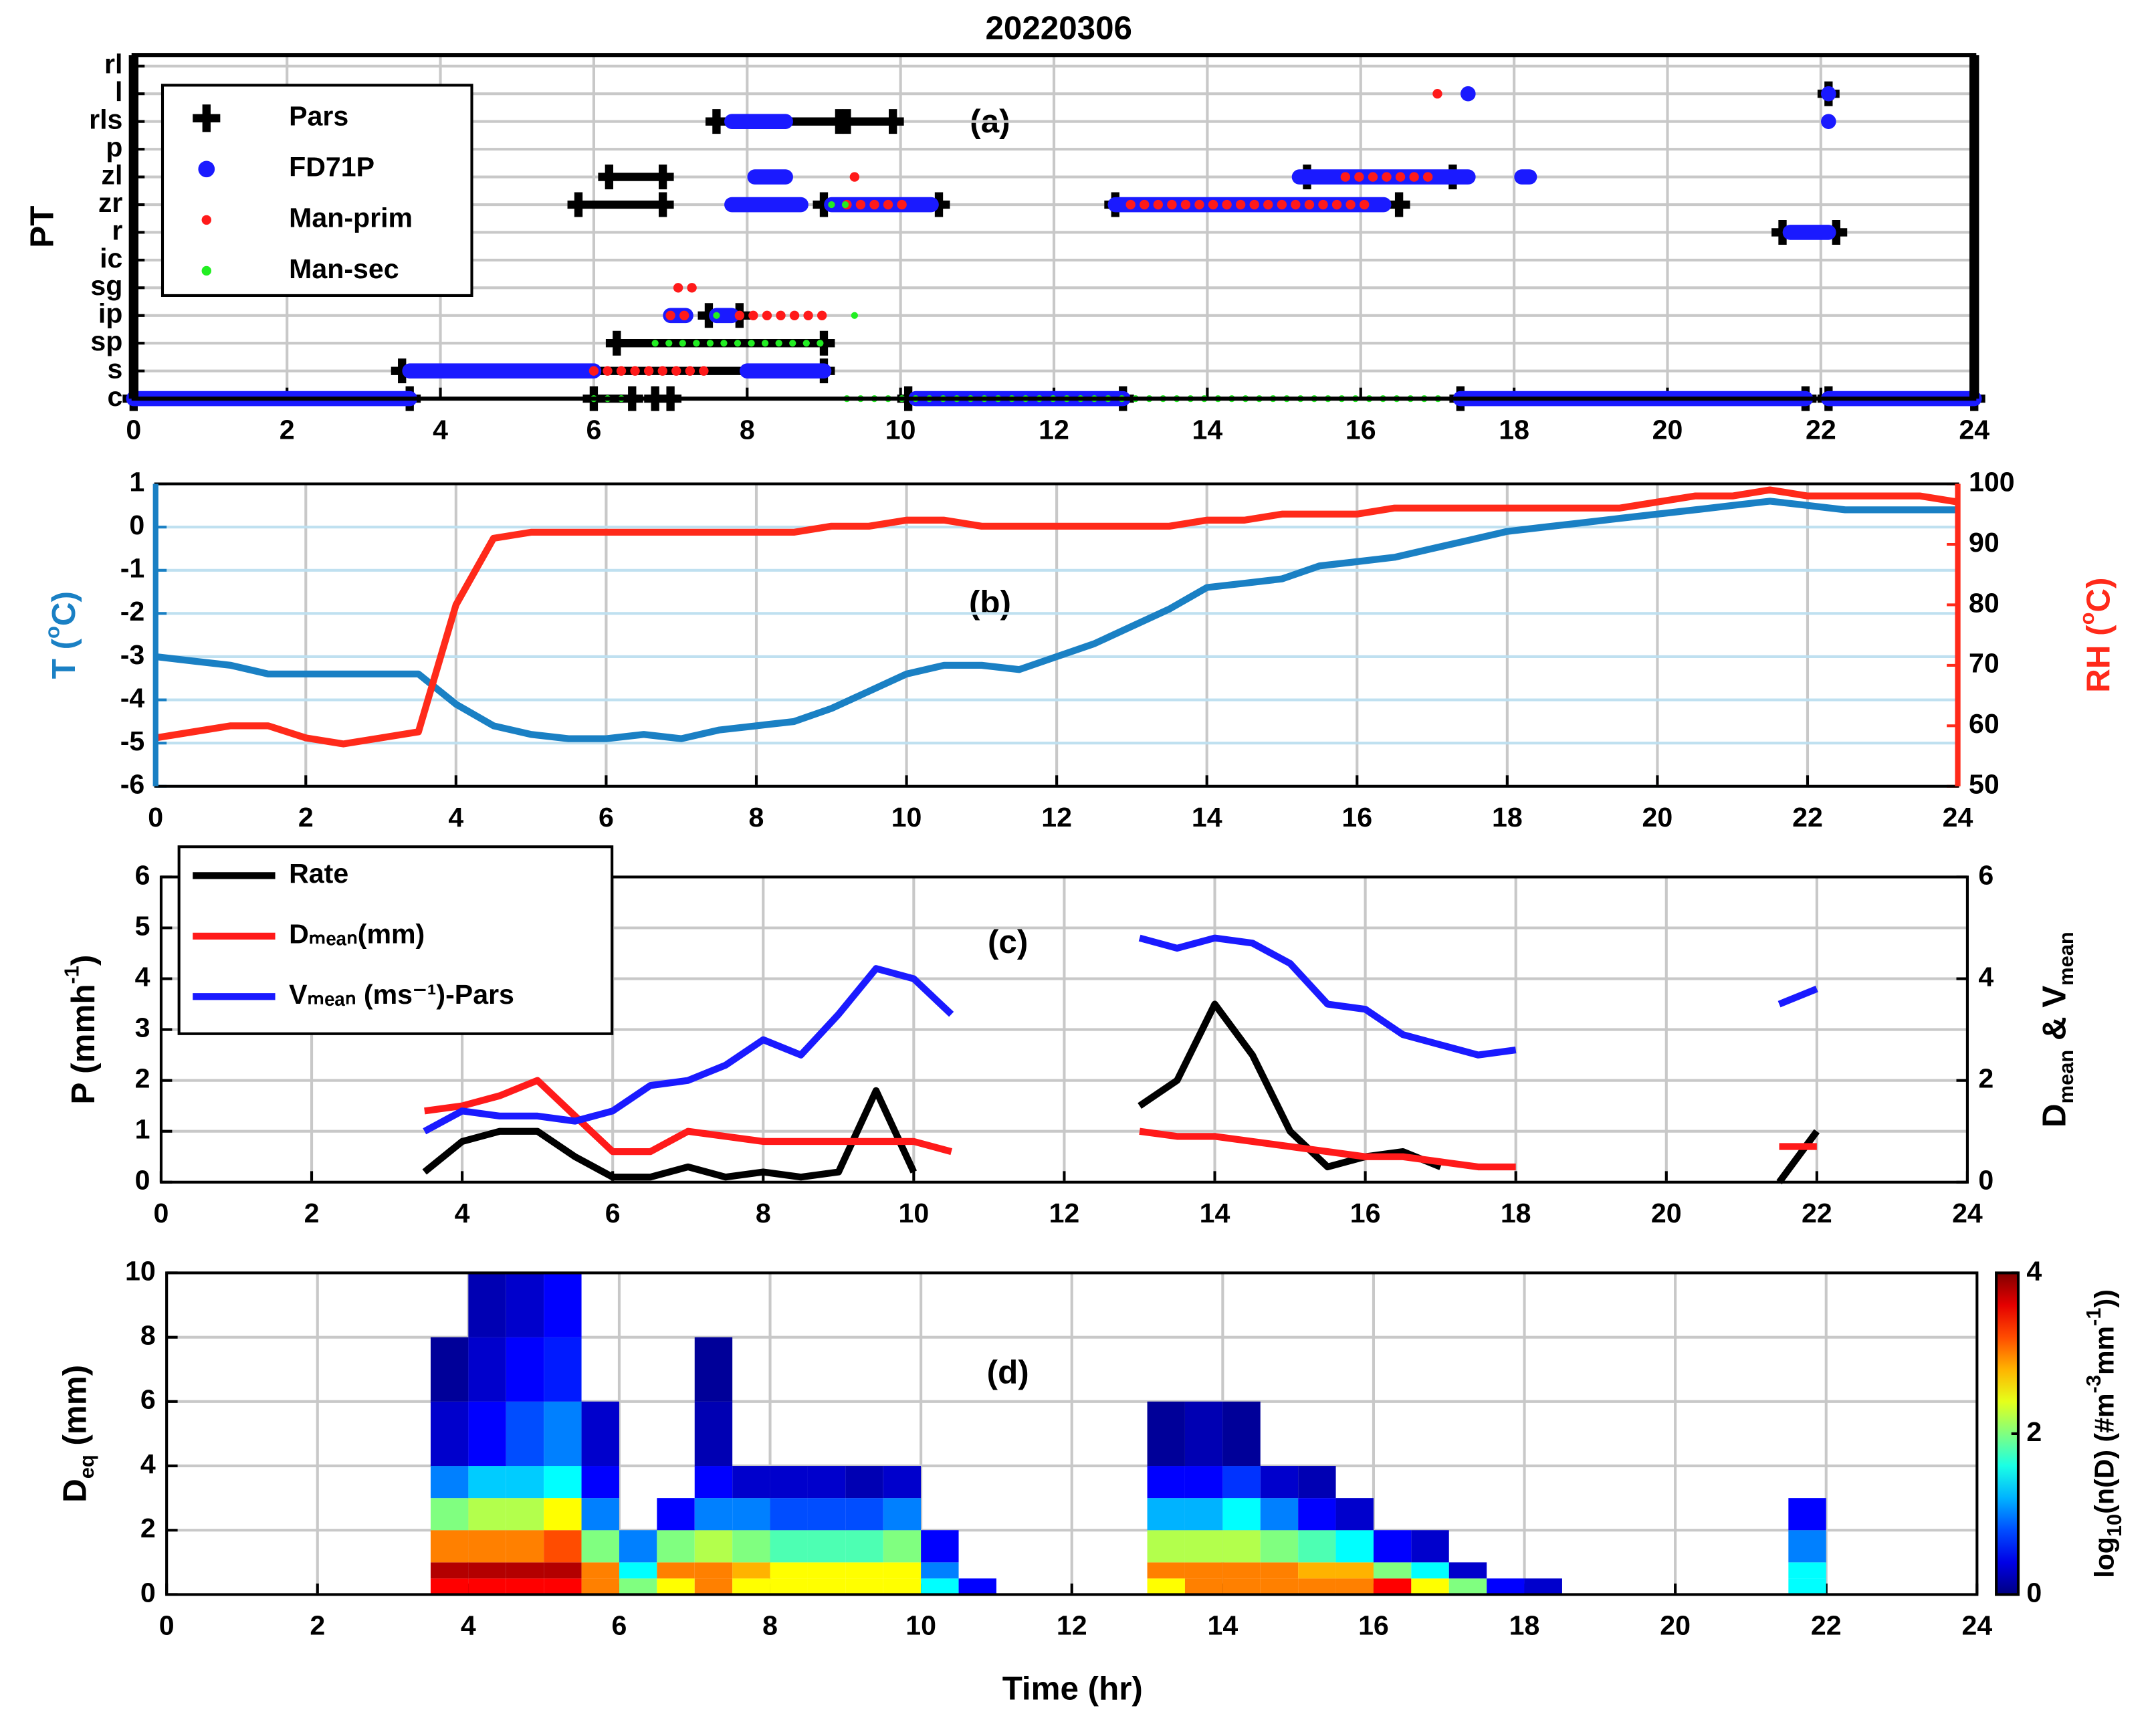  I want to click on y2-tick-label: 6, so click(1985, 874).